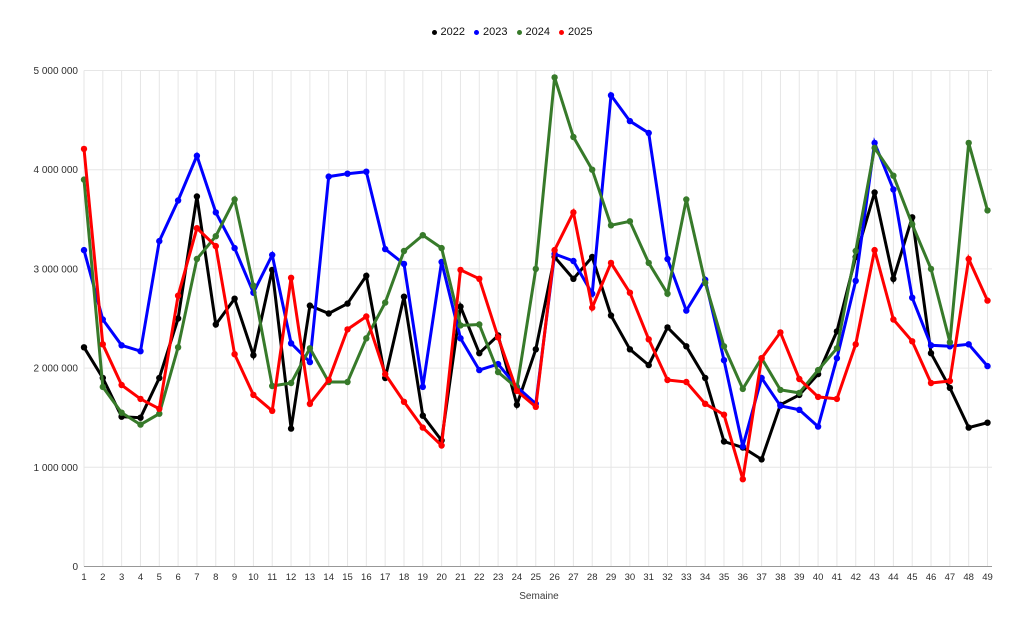  I want to click on x-axis-tick-label: 26, so click(554, 577).